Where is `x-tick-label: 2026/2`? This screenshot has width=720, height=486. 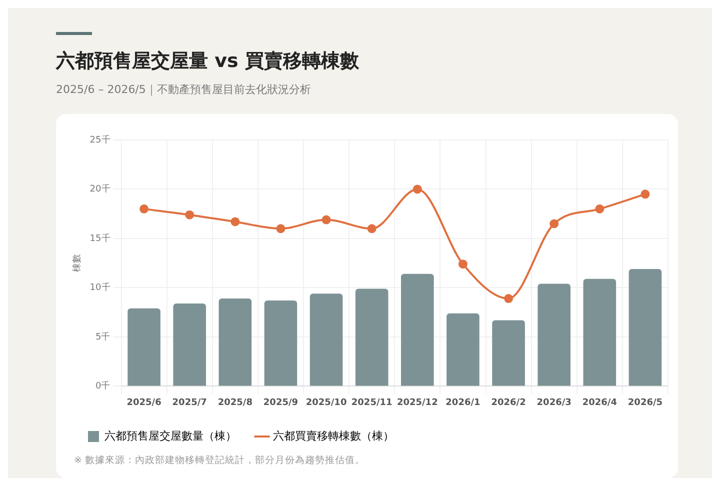 x-tick-label: 2026/2 is located at coordinates (508, 403).